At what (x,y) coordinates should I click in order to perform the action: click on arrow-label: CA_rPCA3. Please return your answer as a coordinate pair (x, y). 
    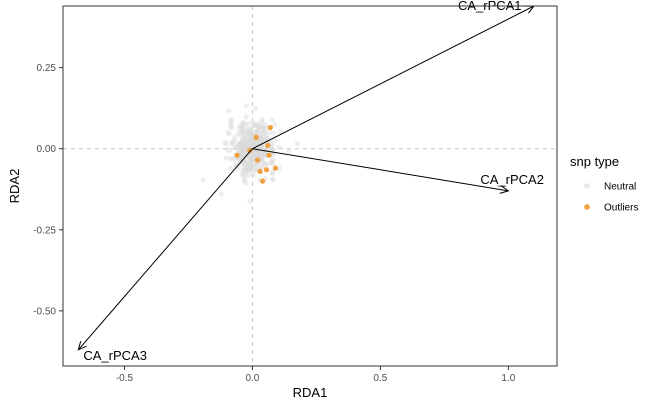
    Looking at the image, I should click on (115, 355).